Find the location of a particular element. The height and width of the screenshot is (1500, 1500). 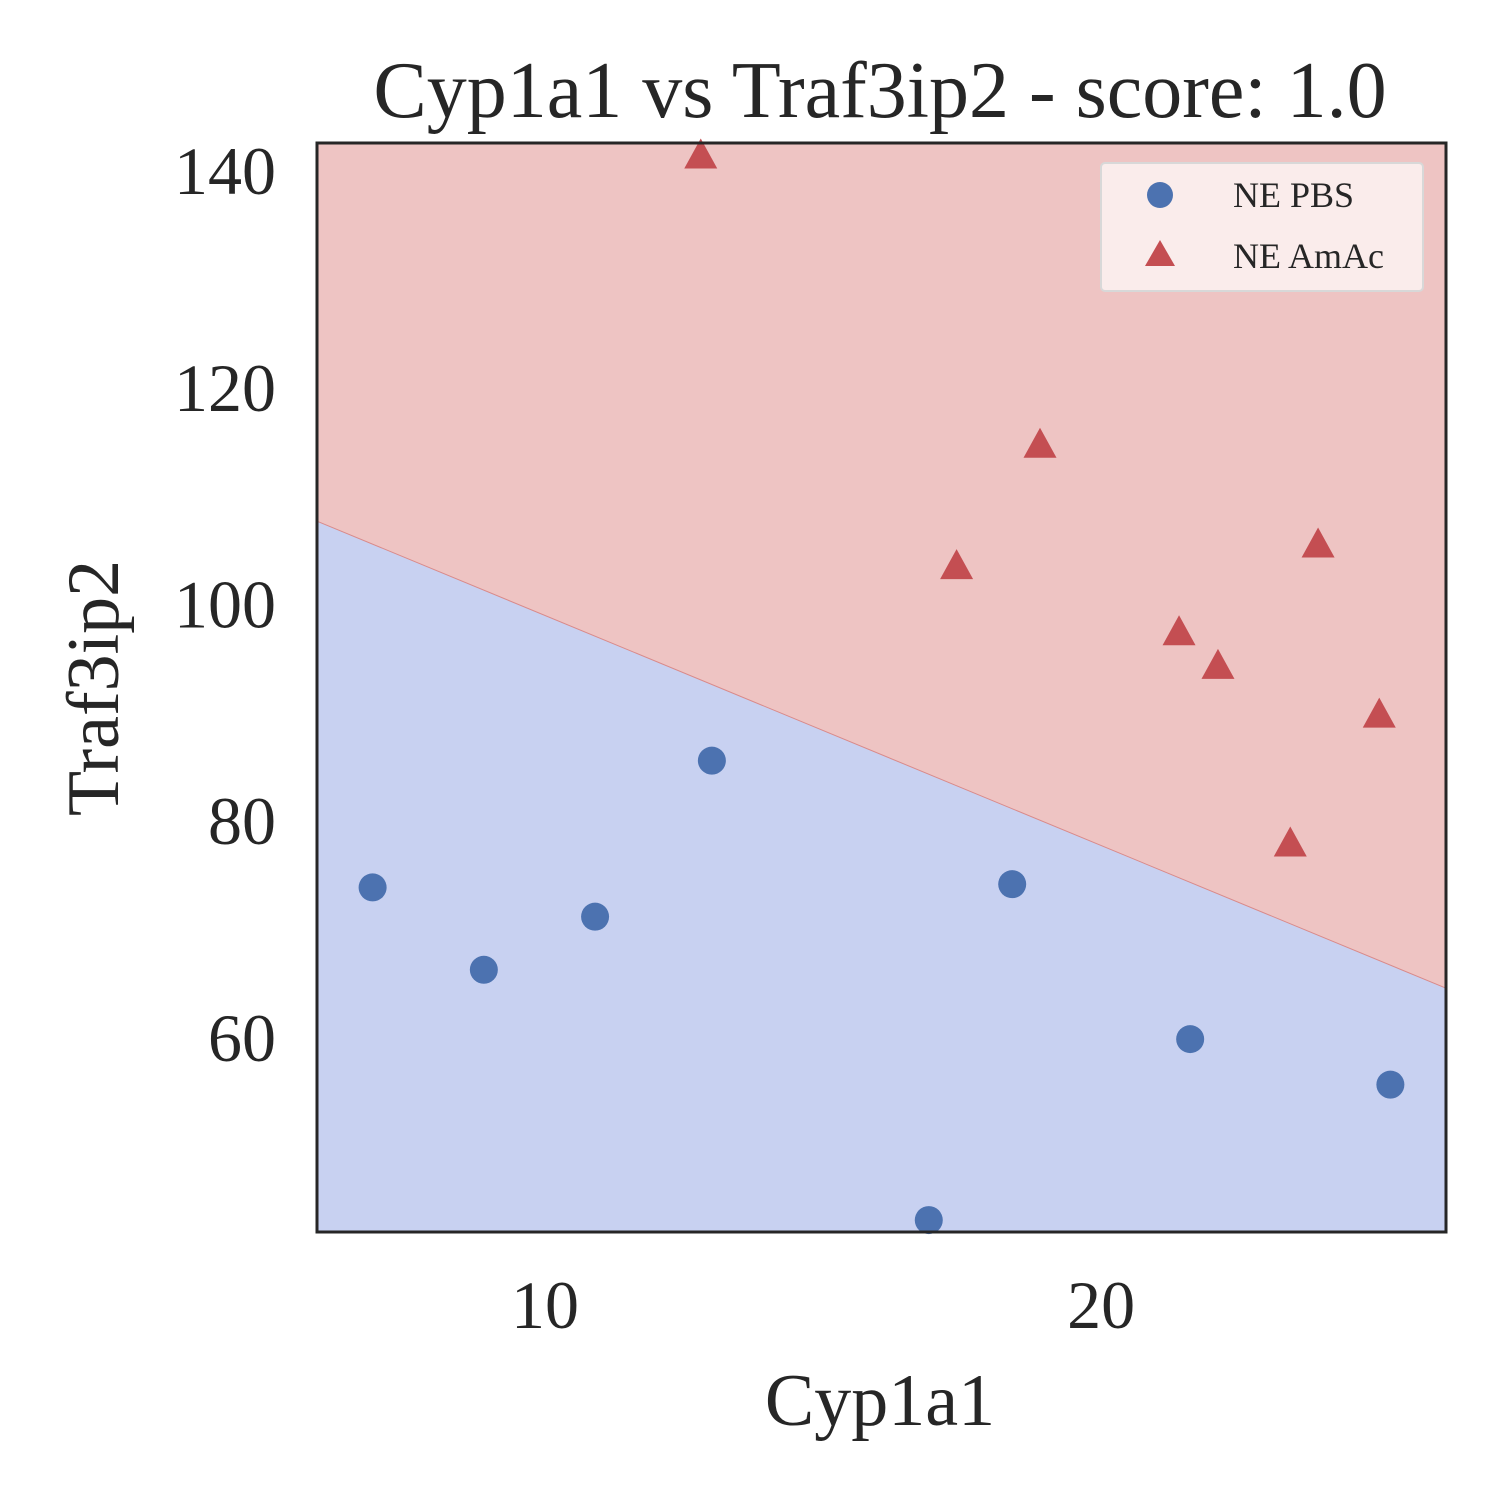

chart-title: Cyp1a1 vs Traf3ip2 - score: 1.0 is located at coordinates (879, 91).